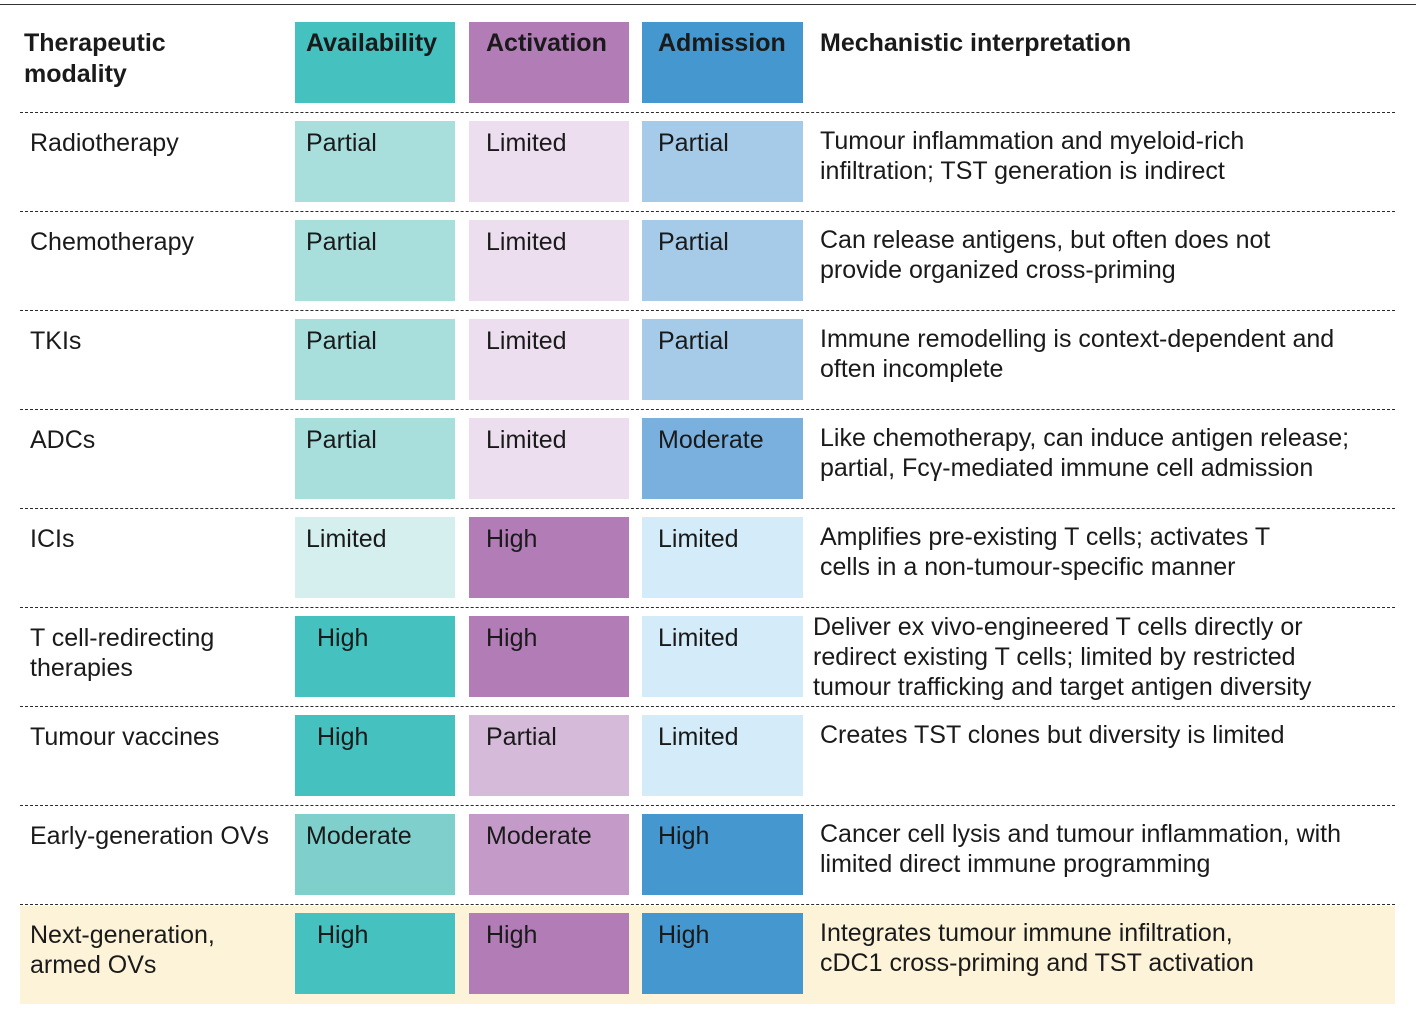 The width and height of the screenshot is (1416, 1017). I want to click on header-modality: Therapeutic modality, so click(95, 58).